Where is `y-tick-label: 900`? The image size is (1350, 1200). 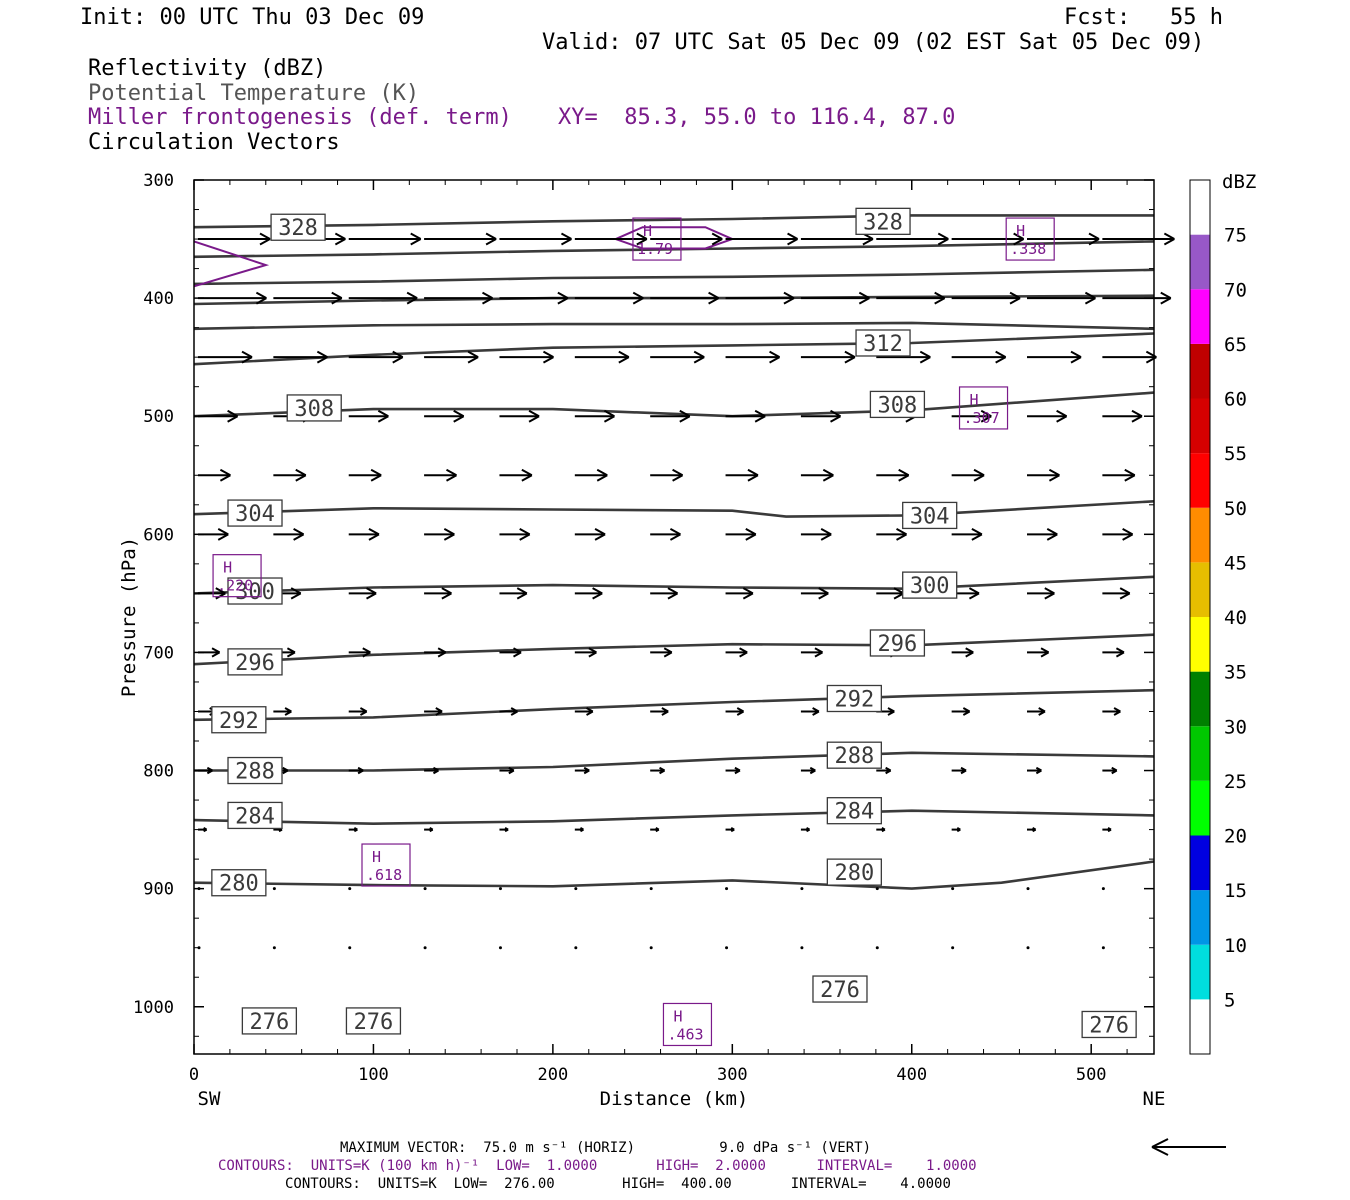 y-tick-label: 900 is located at coordinates (158, 890).